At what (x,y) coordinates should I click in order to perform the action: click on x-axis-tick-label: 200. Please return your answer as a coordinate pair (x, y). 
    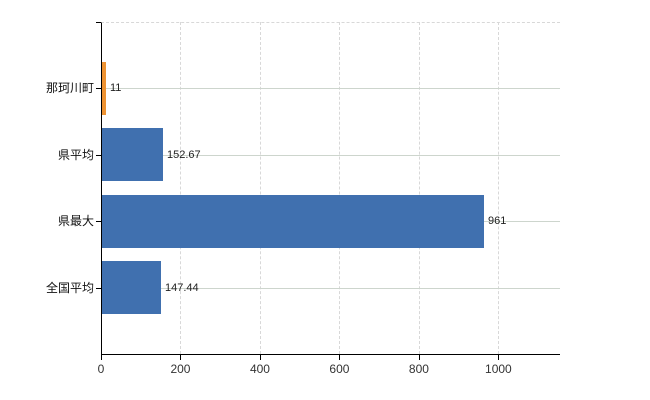
    Looking at the image, I should click on (180, 369).